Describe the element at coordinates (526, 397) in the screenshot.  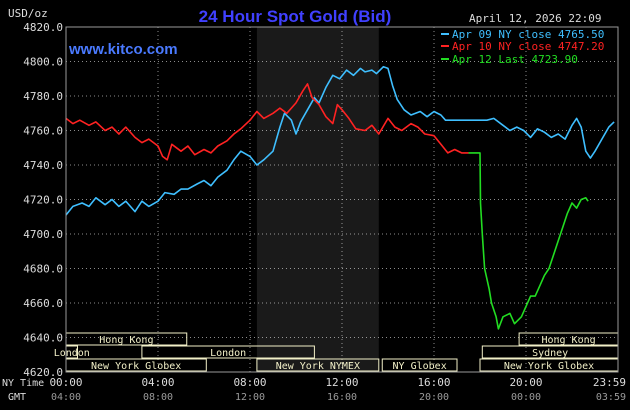
I see `x-tick-label-gmt: 00:00` at that location.